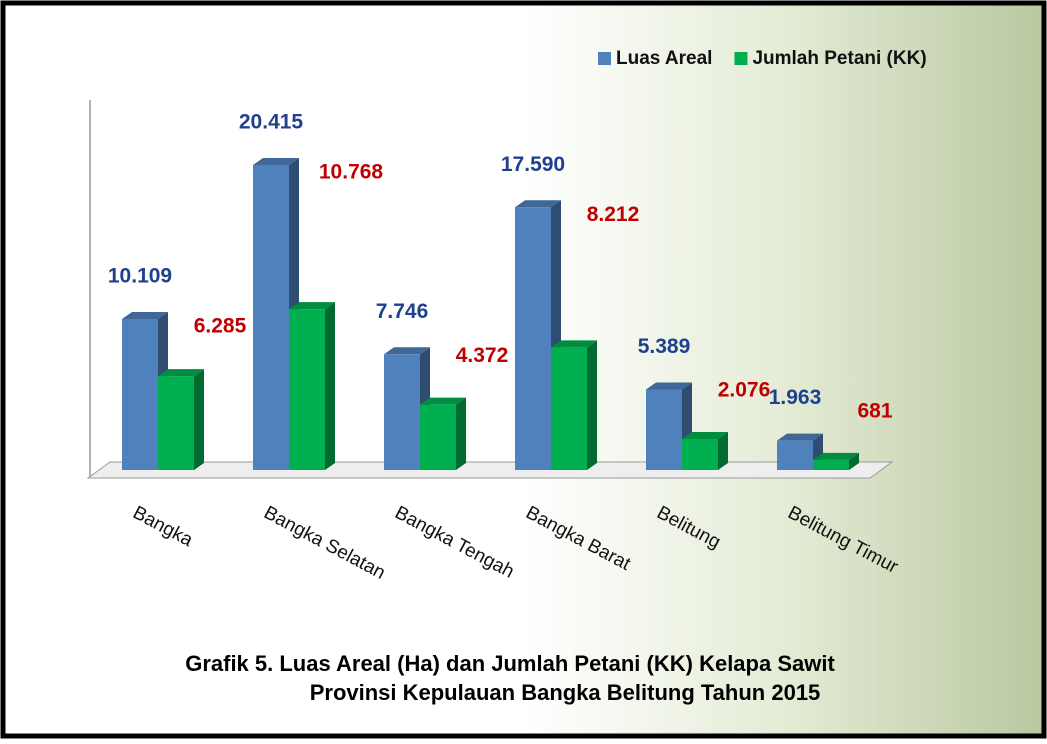 This screenshot has width=1047, height=744. Describe the element at coordinates (795, 397) in the screenshot. I see `data-label: 1.963` at that location.